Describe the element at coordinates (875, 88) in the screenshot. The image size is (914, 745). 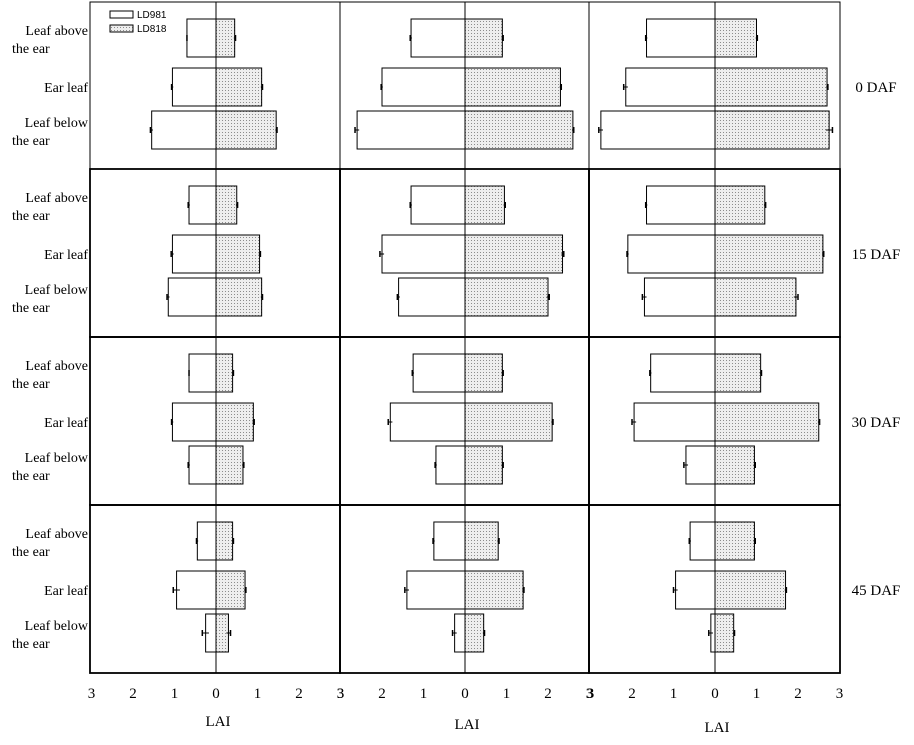
I see `row-label: 0 DAF` at that location.